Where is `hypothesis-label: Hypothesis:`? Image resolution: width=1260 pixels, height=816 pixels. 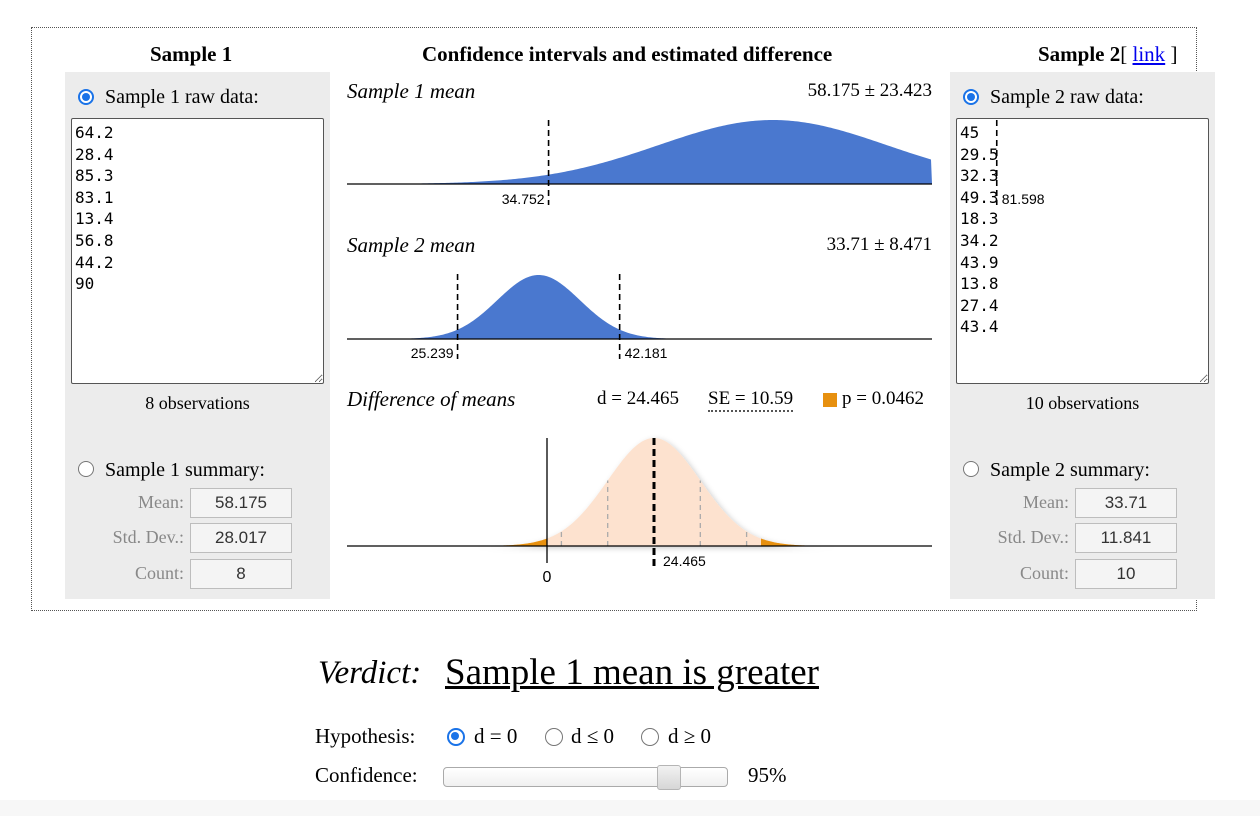 hypothesis-label: Hypothesis: is located at coordinates (365, 736).